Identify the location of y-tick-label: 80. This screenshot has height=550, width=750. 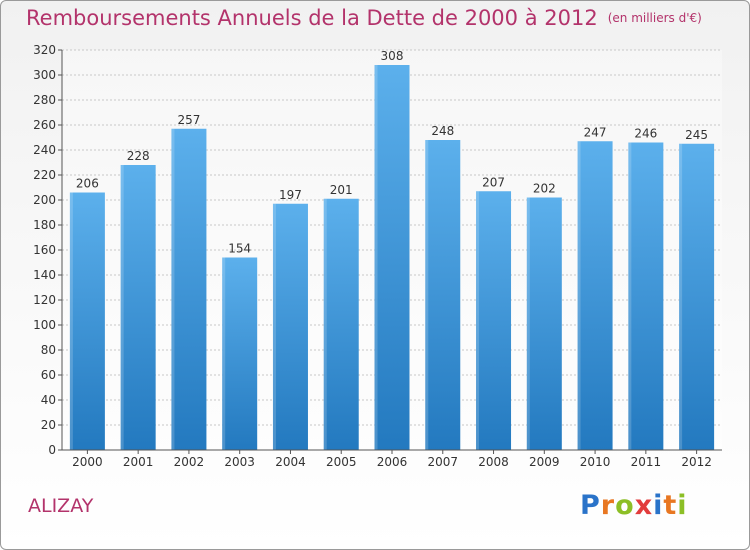
(48, 350).